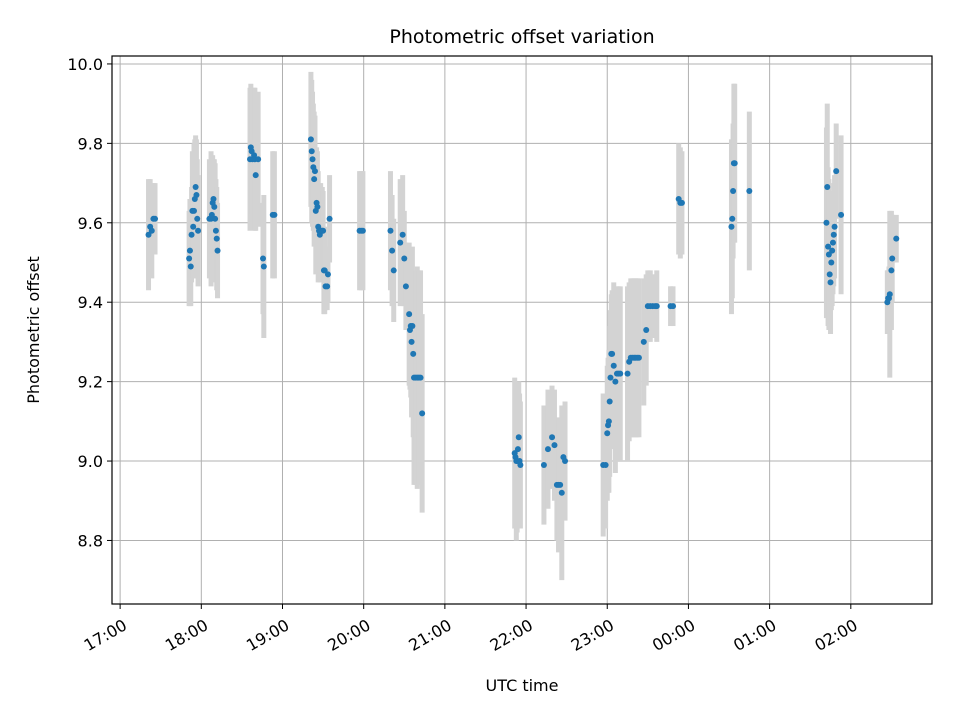 Image resolution: width=960 pixels, height=720 pixels. I want to click on x-axis-title: UTC time, so click(522, 685).